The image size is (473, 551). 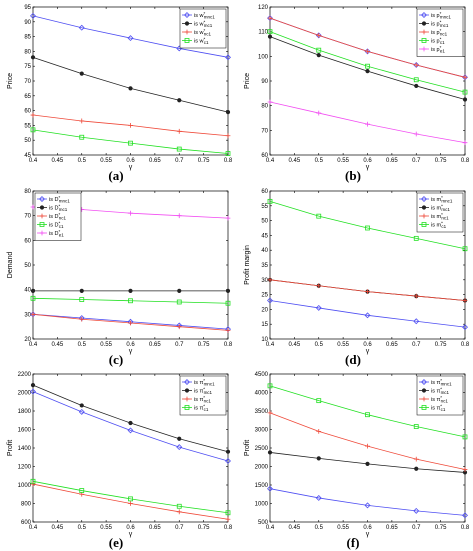 What do you see at coordinates (27, 52) in the screenshot?
I see `panel-a-ytick-label: 80` at bounding box center [27, 52].